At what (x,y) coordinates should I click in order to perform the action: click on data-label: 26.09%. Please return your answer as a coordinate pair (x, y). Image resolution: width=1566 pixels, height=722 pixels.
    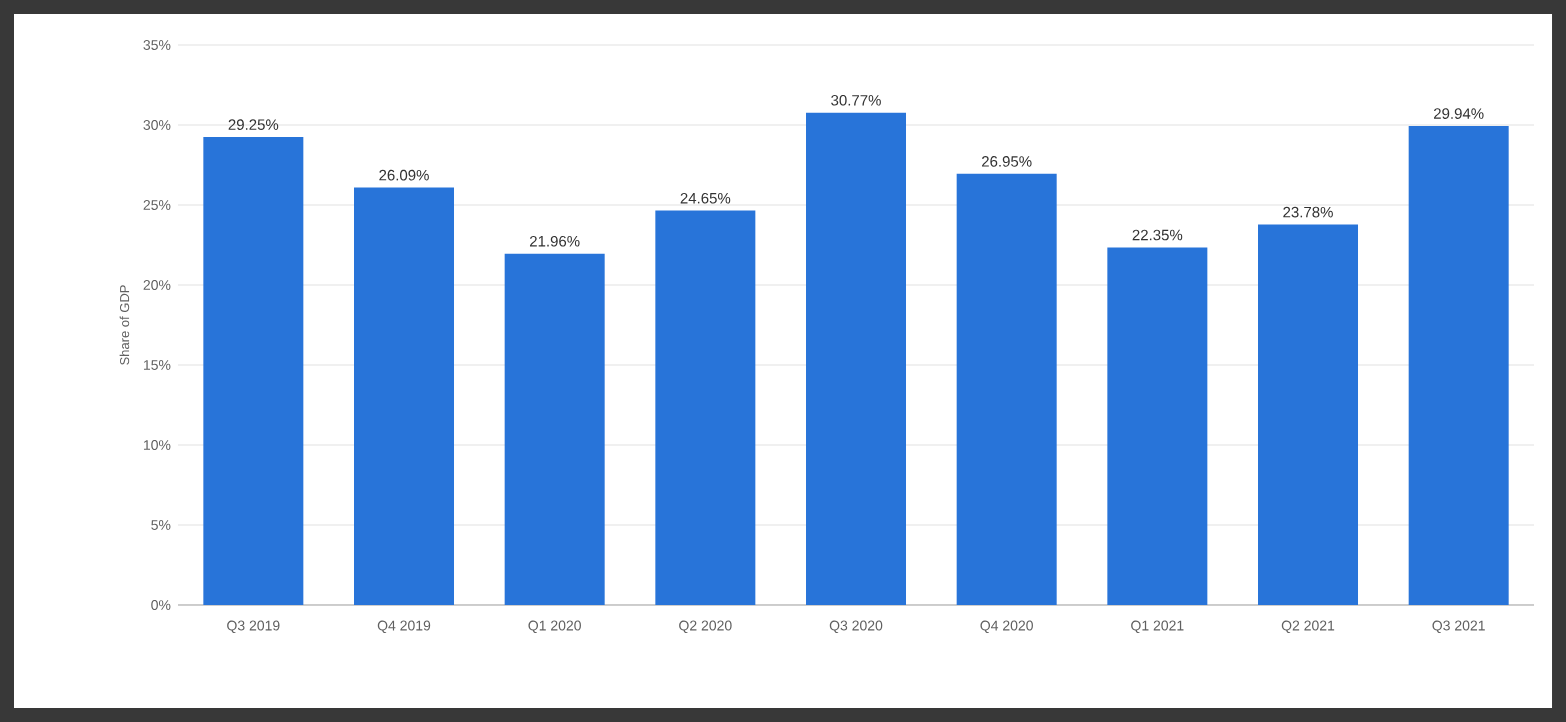
    Looking at the image, I should click on (404, 175).